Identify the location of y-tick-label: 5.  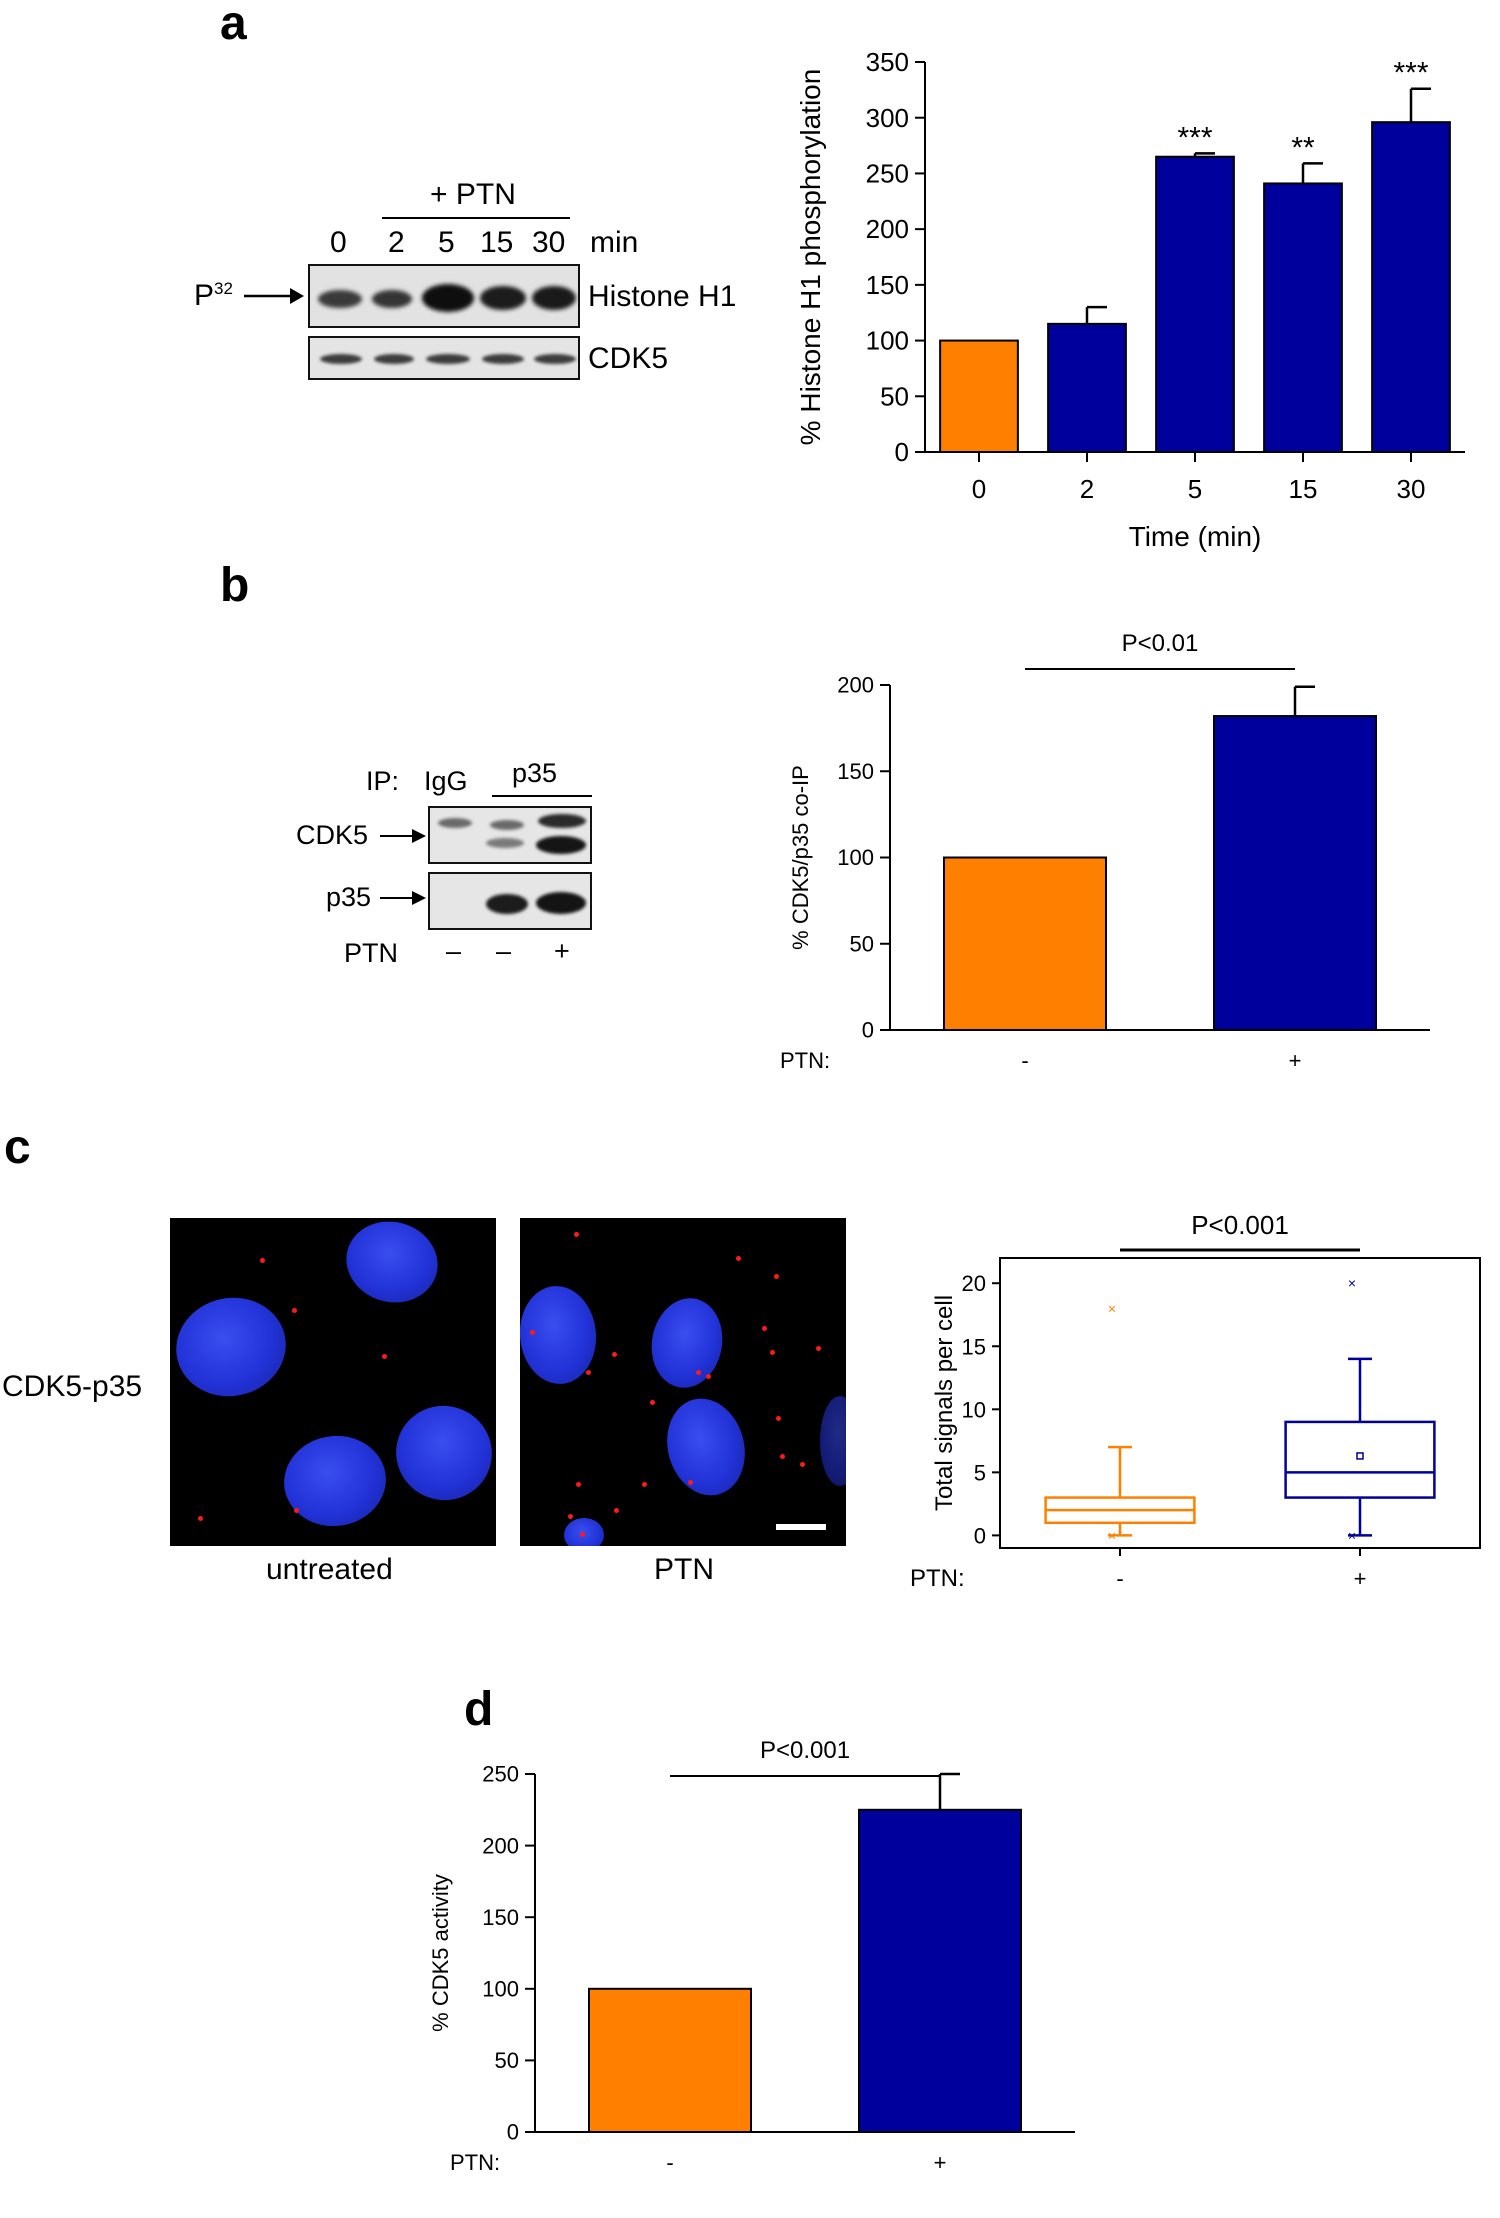
(980, 1472).